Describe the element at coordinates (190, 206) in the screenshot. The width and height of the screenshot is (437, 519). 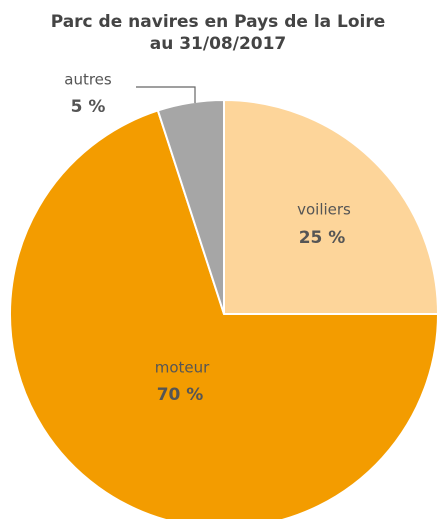
I see `pie-slice` at that location.